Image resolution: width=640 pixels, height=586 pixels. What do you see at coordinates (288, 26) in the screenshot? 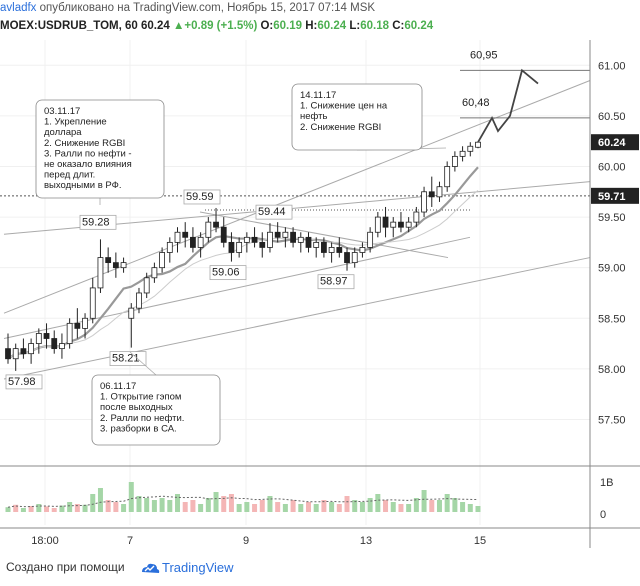
I see `open-value: 60.19` at bounding box center [288, 26].